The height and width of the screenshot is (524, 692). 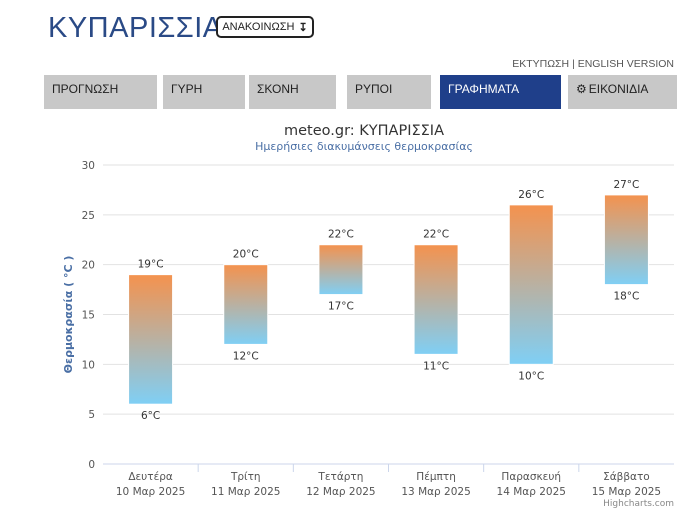 What do you see at coordinates (85, 89) in the screenshot?
I see `tab-label: ΠΡΟΓΝΩΣΗ` at bounding box center [85, 89].